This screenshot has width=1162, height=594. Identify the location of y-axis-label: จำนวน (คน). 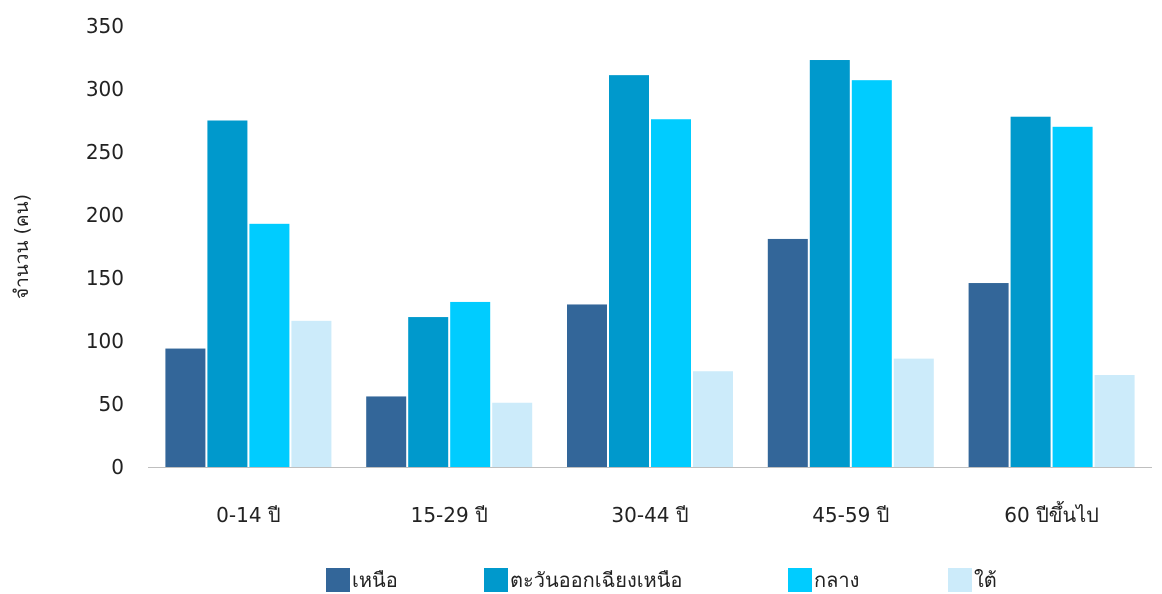
(22, 246).